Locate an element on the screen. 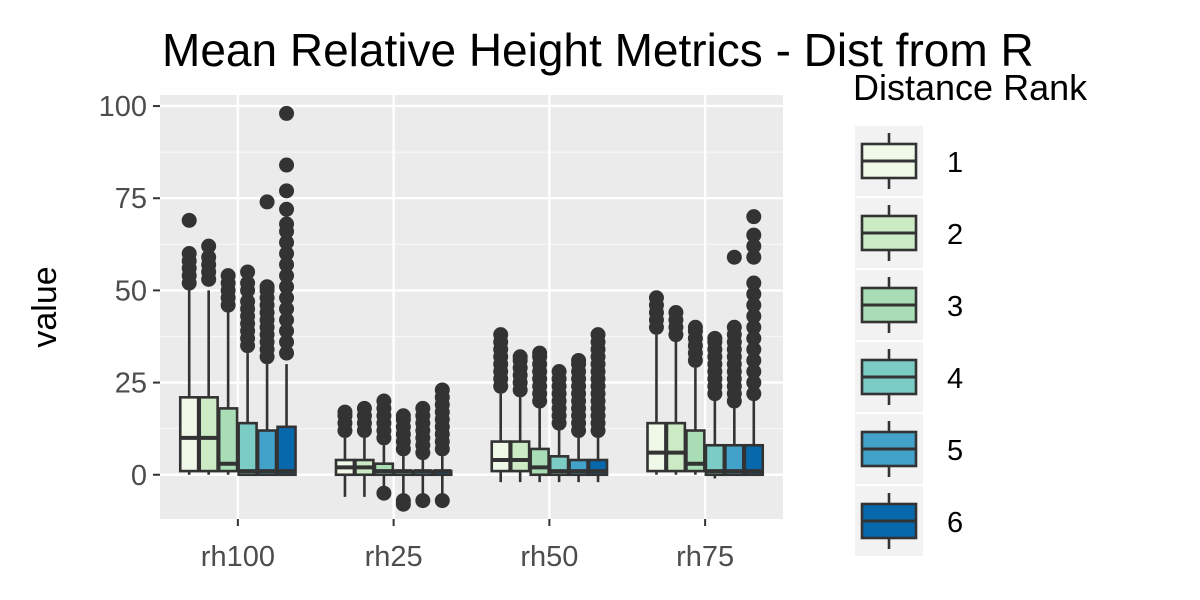 Image resolution: width=1200 pixels, height=600 pixels. x-axis: rh100 rh25 rh50 rh75 is located at coordinates (467, 546).